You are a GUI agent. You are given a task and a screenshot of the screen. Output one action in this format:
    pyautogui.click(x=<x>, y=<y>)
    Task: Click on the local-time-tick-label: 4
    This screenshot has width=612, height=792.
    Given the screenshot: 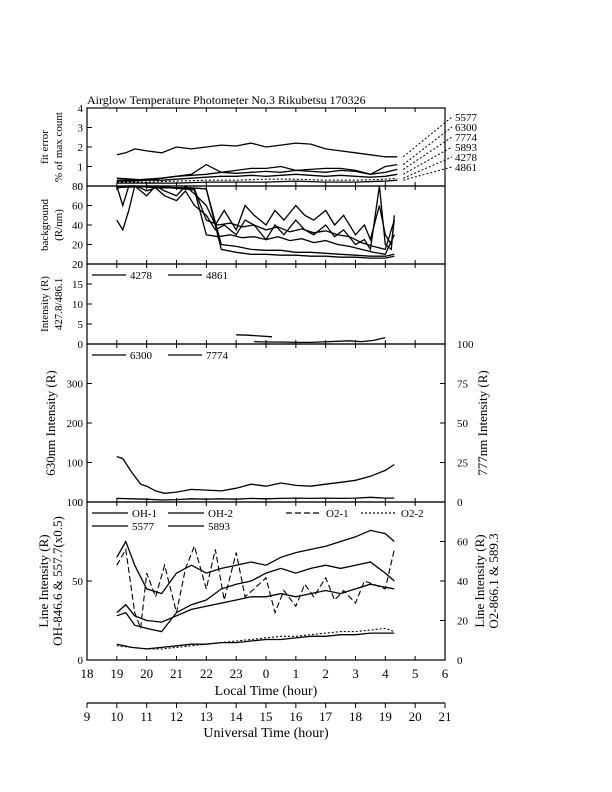 What is the action you would take?
    pyautogui.click(x=385, y=673)
    